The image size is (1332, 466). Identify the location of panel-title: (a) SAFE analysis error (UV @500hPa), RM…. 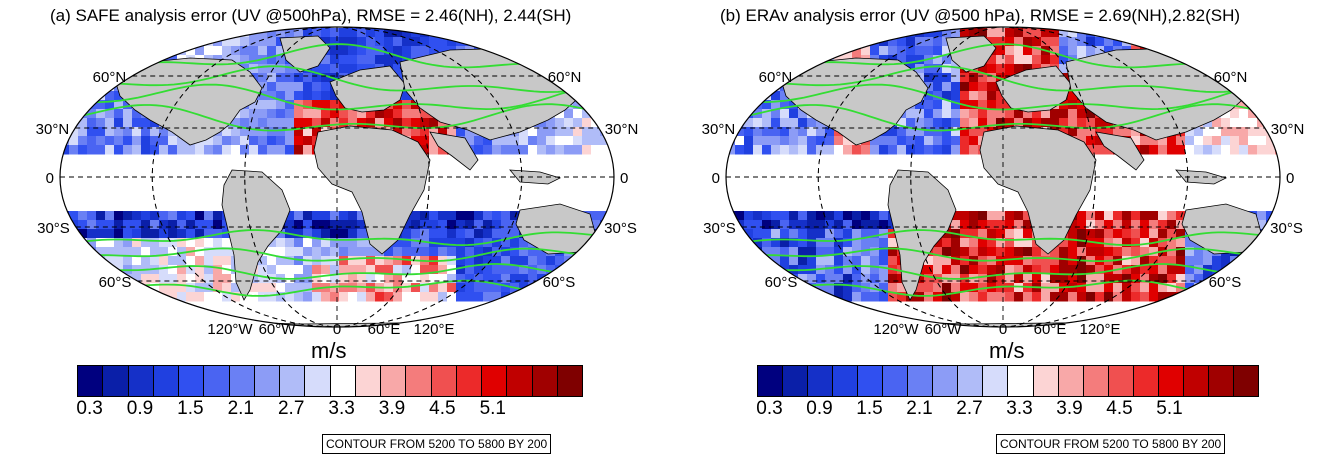
(311, 15).